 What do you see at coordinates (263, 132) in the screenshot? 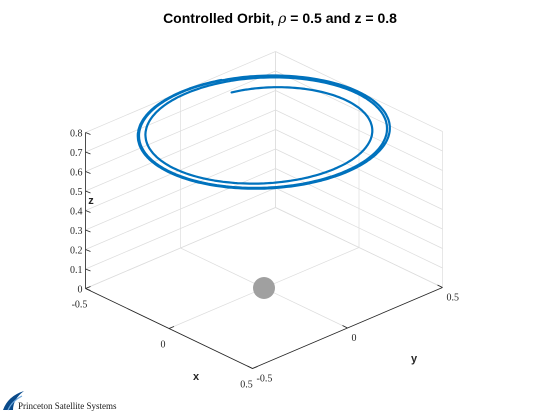
I see `orbit-trajectory-line` at bounding box center [263, 132].